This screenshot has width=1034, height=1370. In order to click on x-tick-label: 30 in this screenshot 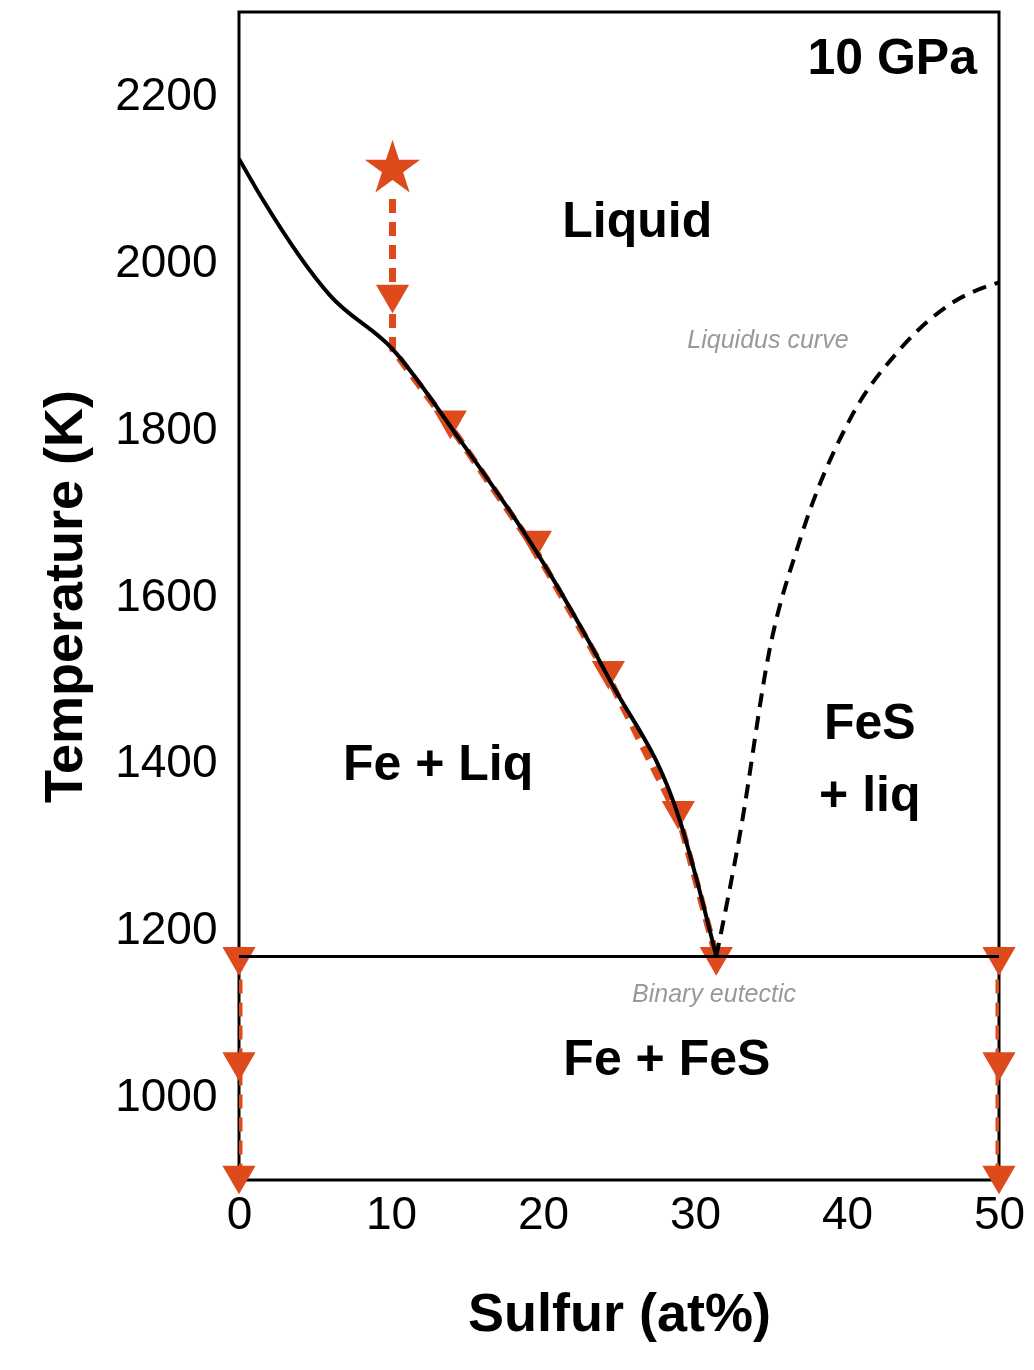, I will do `click(695, 1212)`.